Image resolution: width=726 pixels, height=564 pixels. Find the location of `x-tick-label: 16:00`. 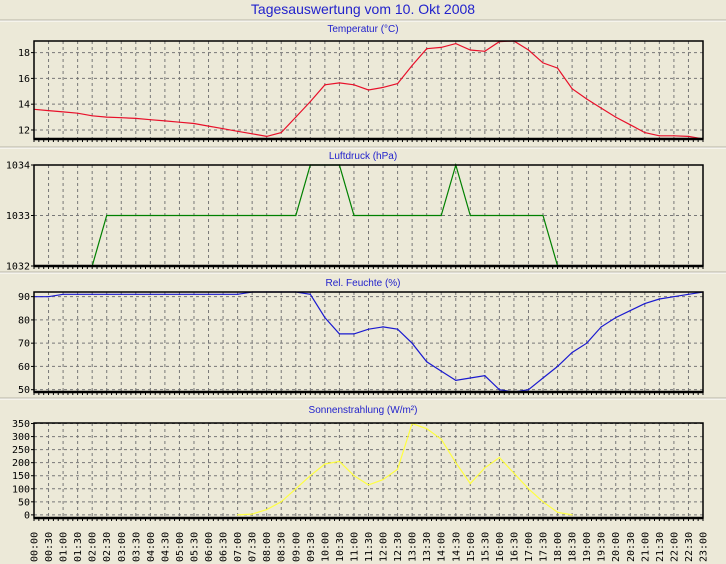

x-tick-label: 16:00 is located at coordinates (500, 547).